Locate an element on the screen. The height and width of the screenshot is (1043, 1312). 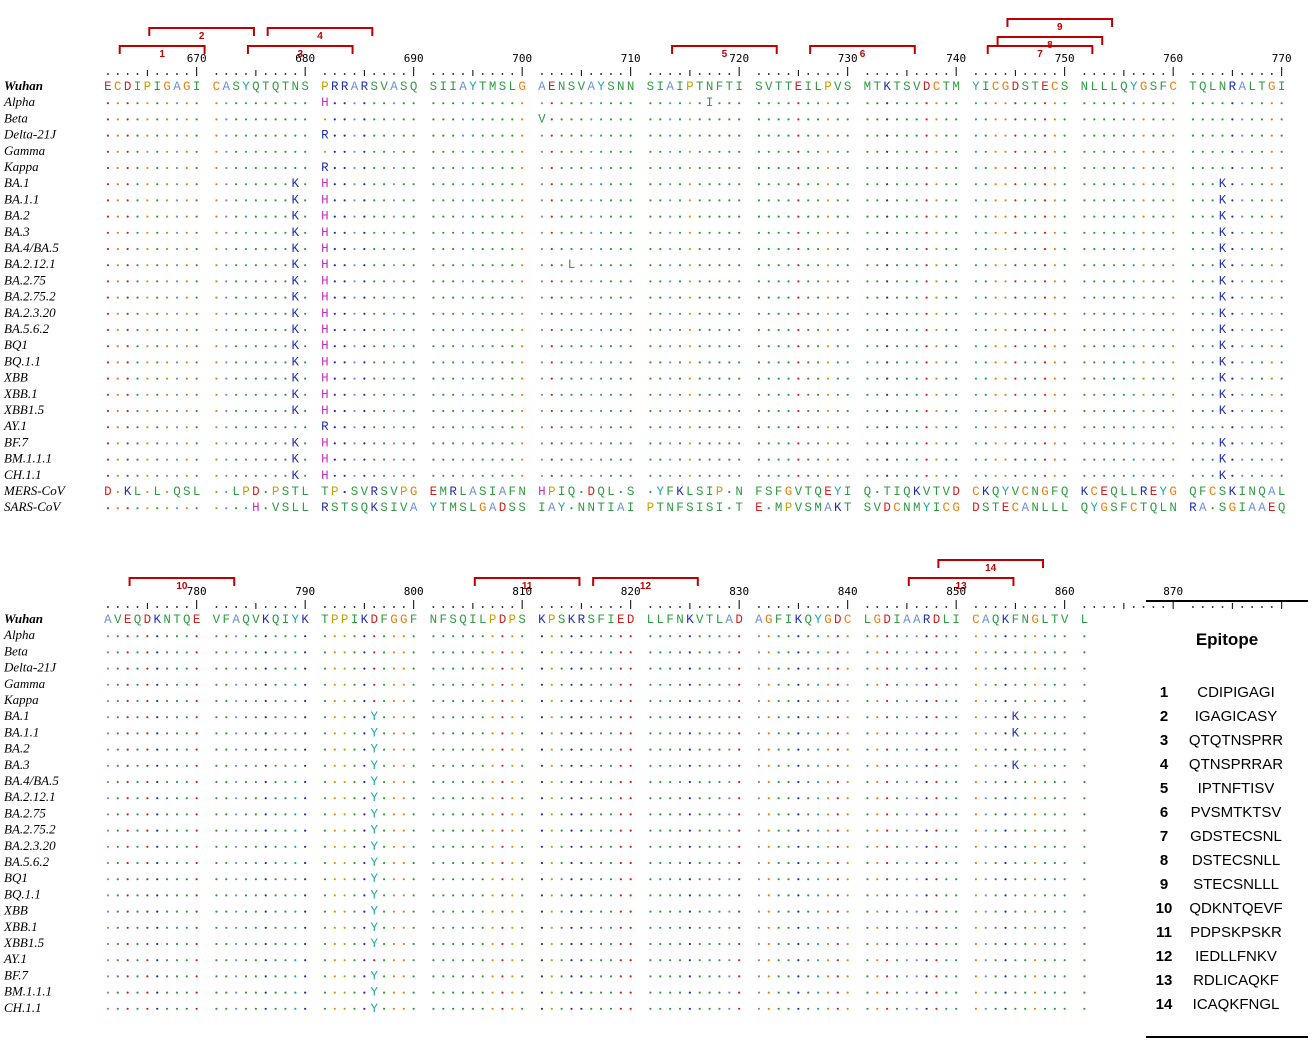
epitope-sequence: CDIPIGAGI is located at coordinates (1236, 692).